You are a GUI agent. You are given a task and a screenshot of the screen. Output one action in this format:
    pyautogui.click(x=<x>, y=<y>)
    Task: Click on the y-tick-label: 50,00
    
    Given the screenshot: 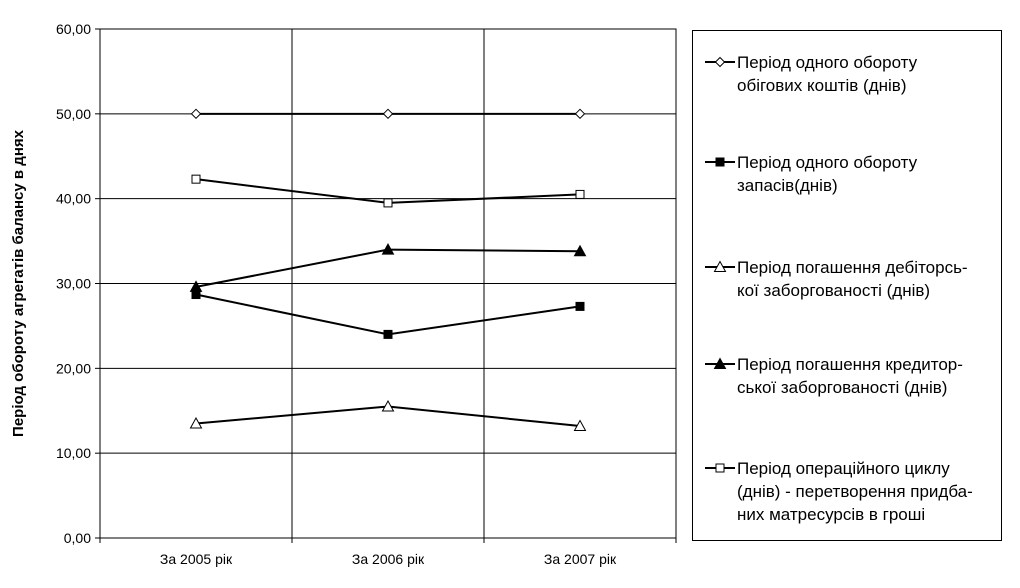 What is the action you would take?
    pyautogui.click(x=73, y=114)
    